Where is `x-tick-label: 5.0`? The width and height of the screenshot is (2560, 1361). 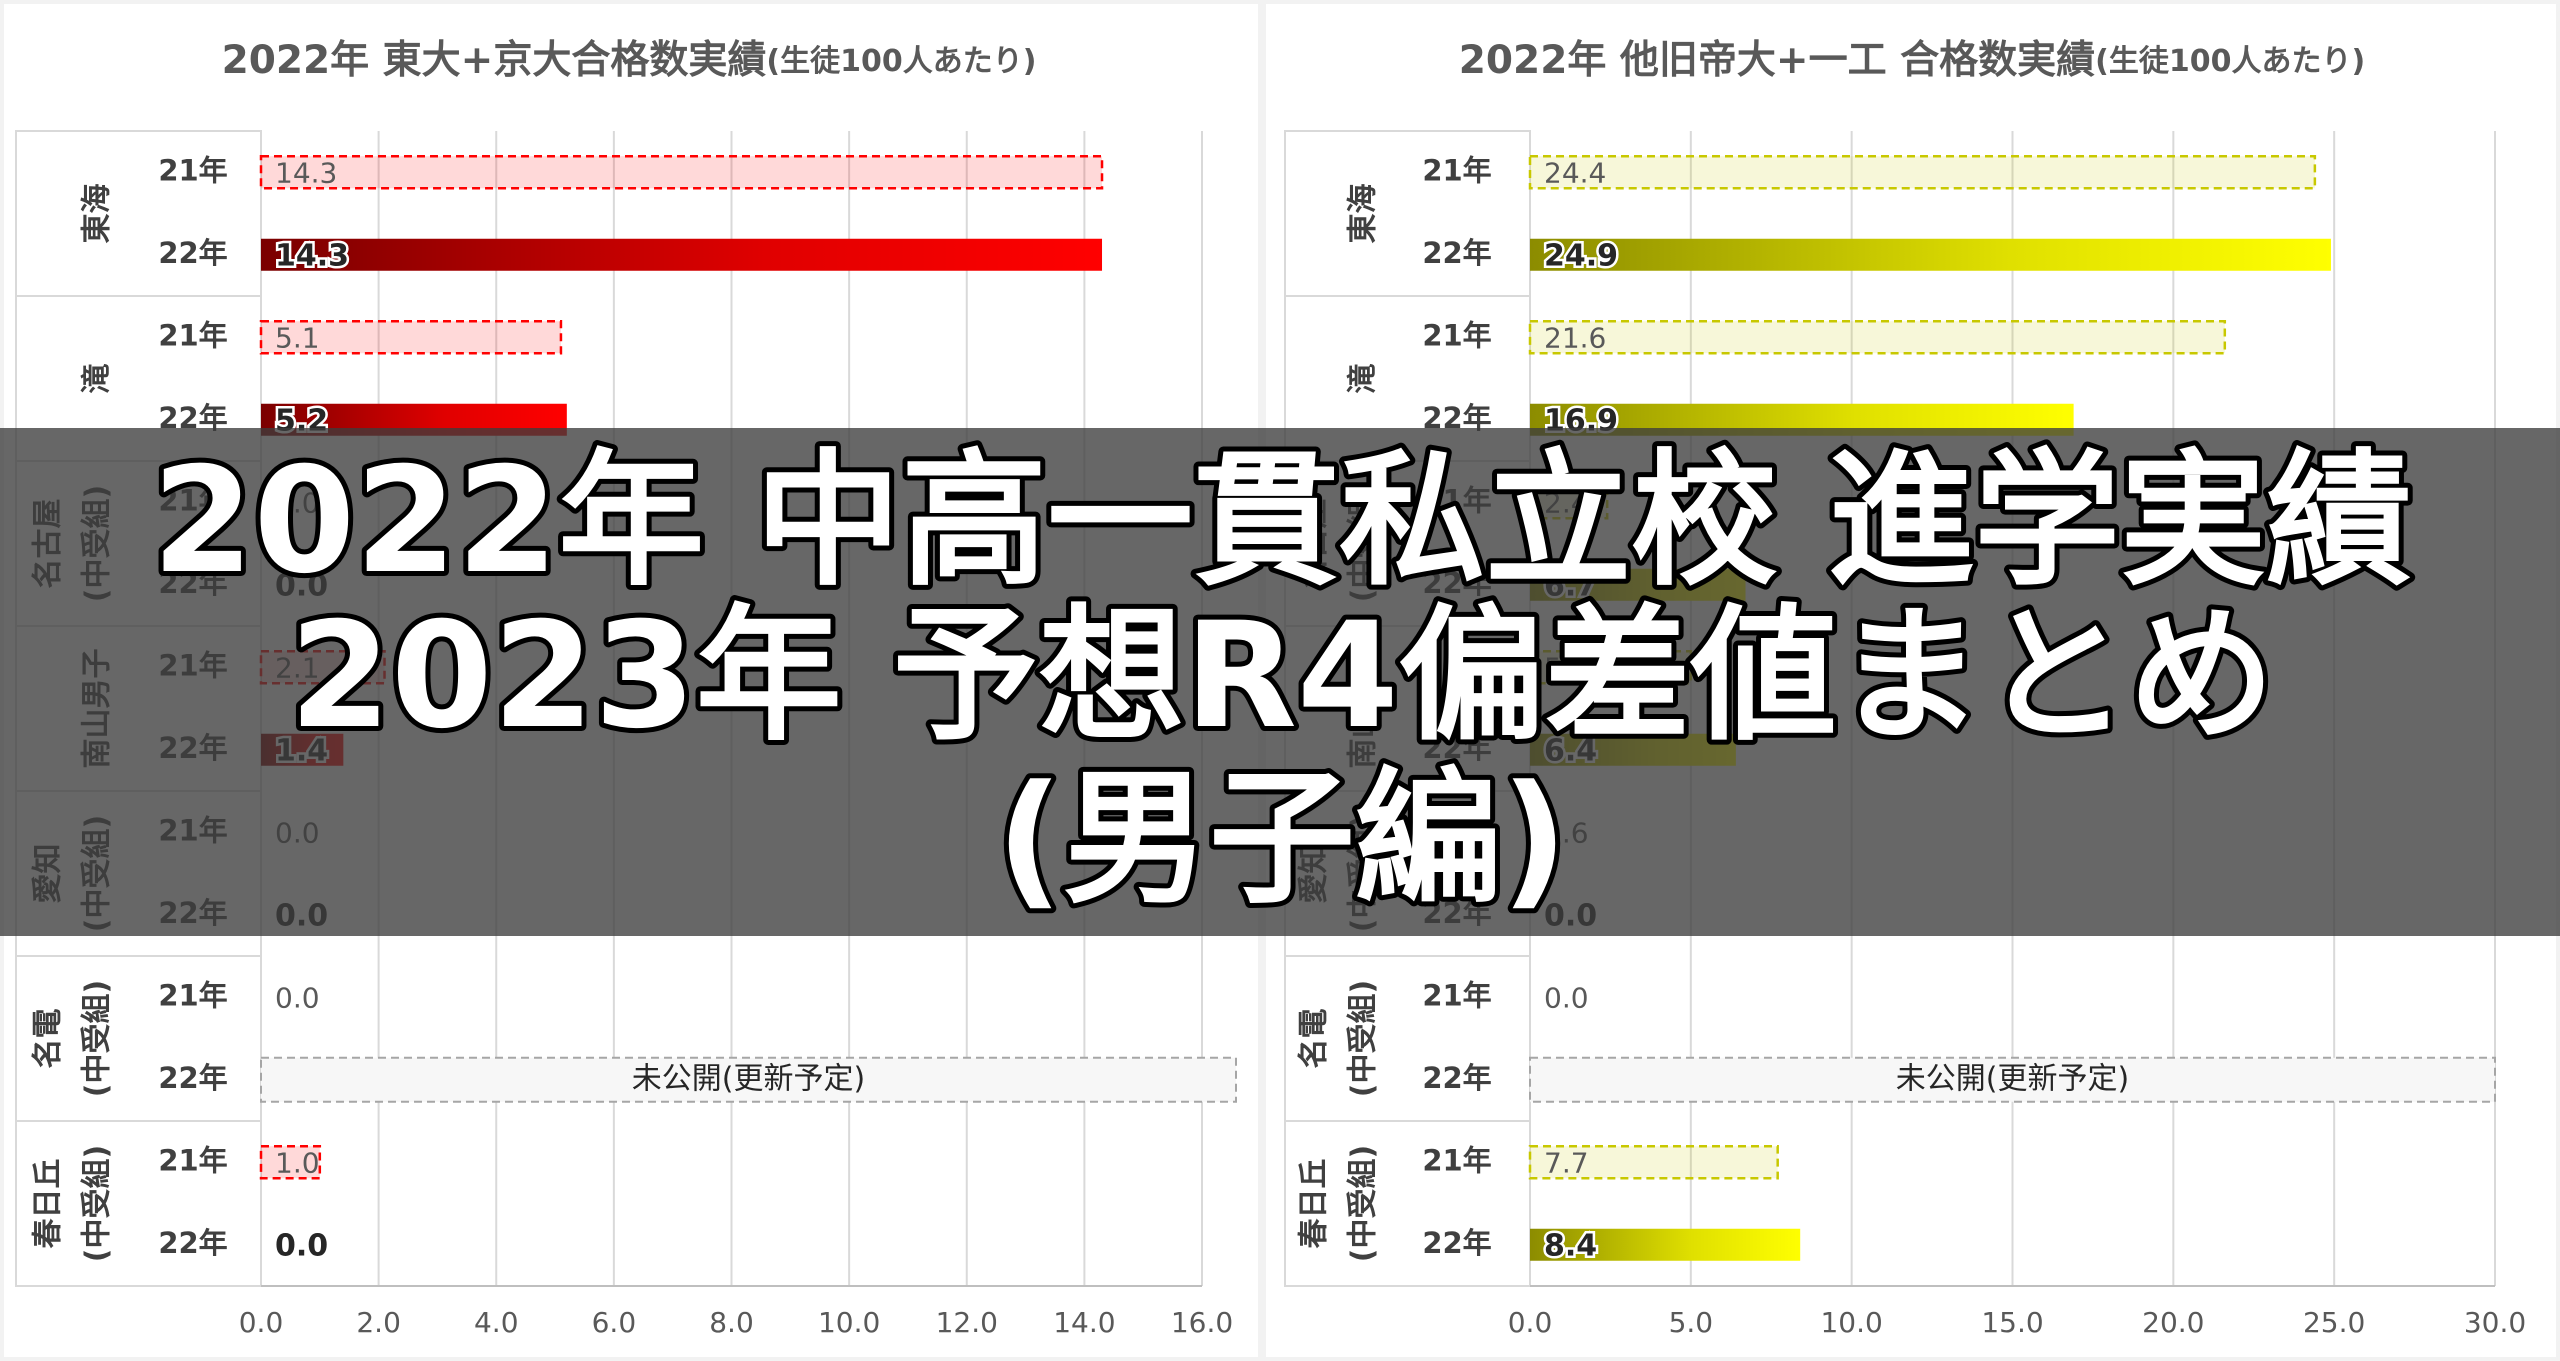
x-tick-label: 5.0 is located at coordinates (1691, 1322).